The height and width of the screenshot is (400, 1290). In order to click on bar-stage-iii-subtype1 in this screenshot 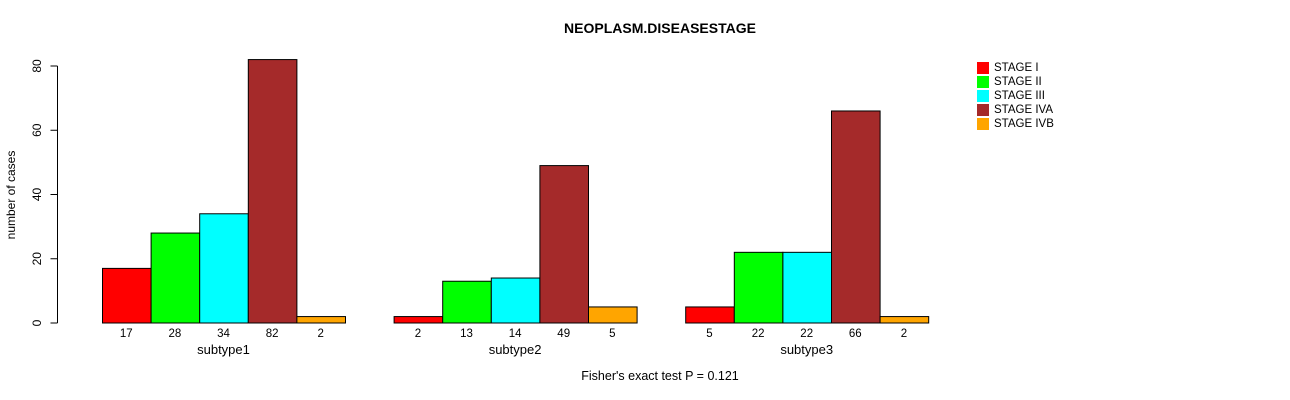, I will do `click(224, 268)`.